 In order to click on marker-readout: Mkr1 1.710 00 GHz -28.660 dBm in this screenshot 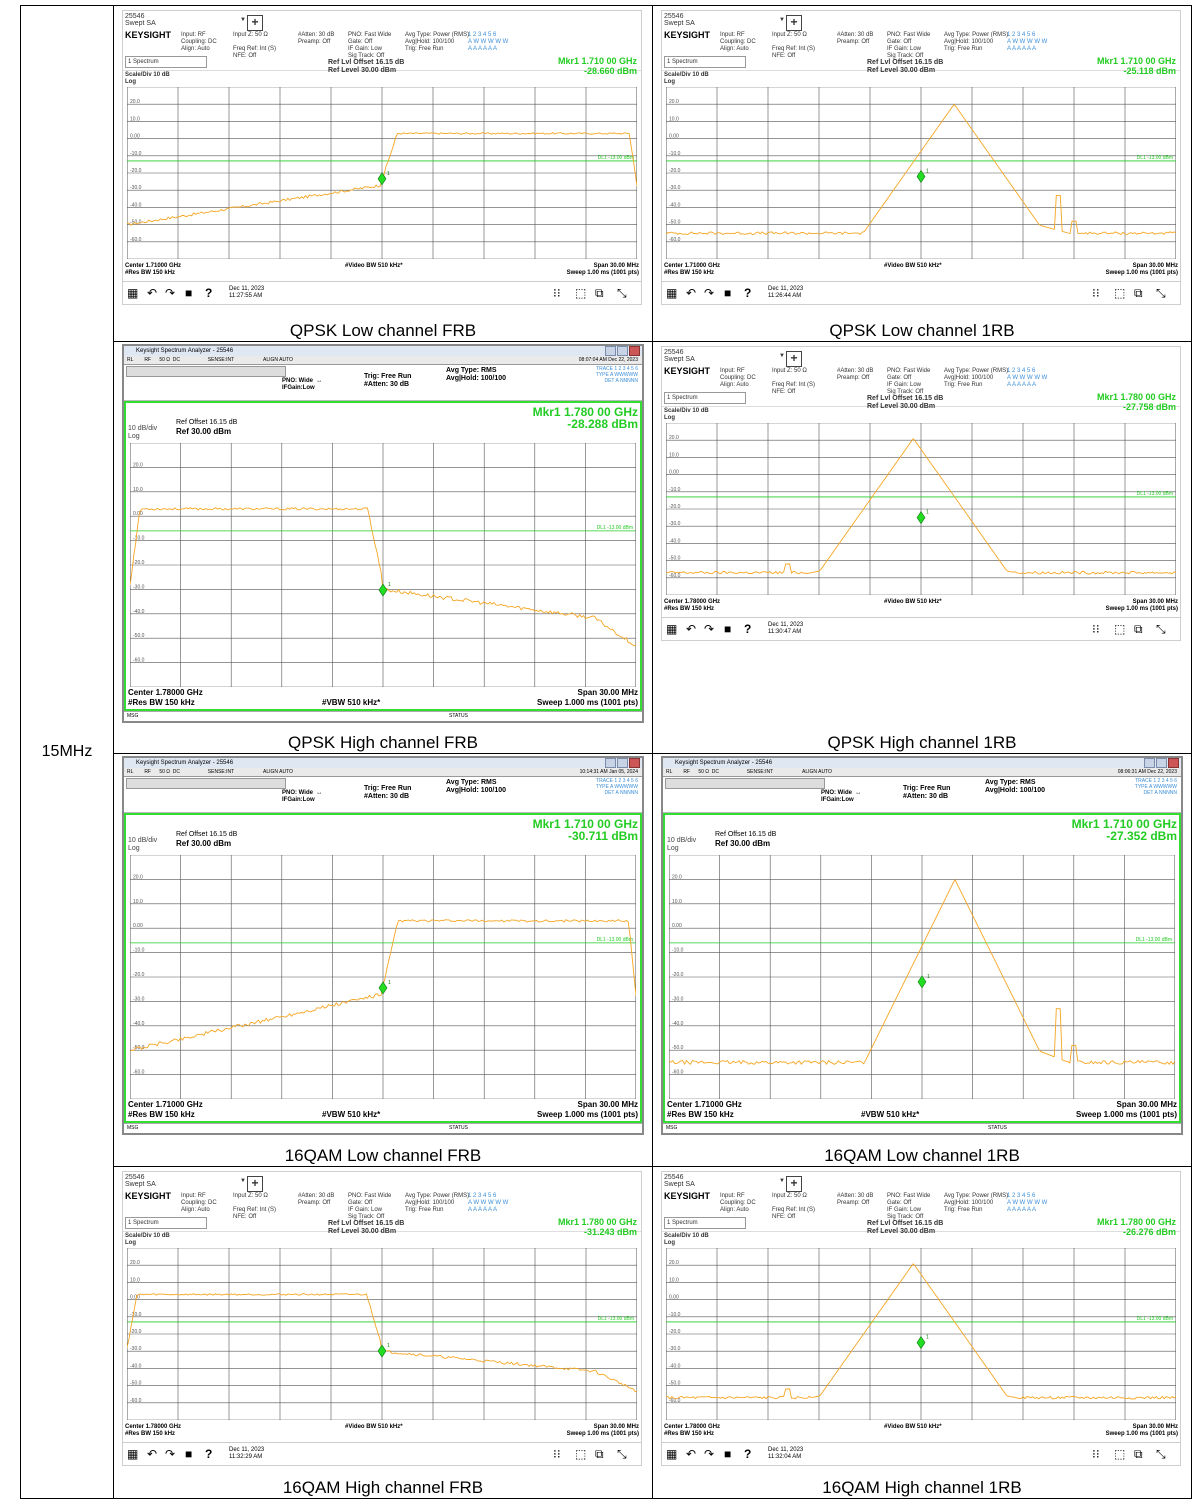, I will do `click(597, 66)`.